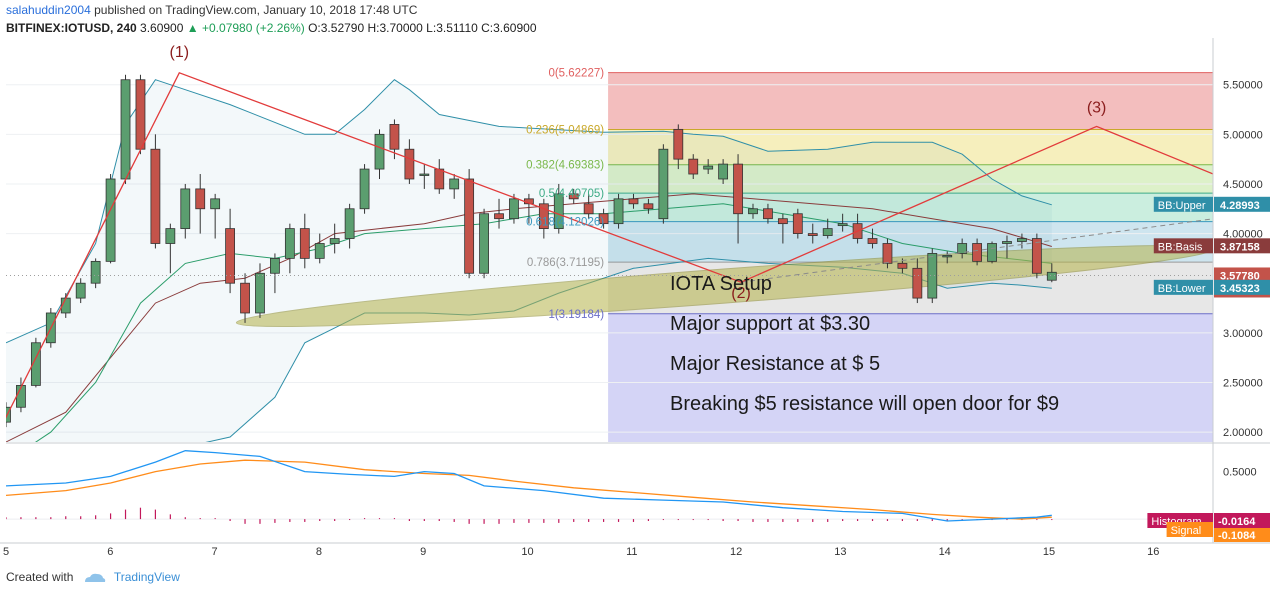 The image size is (1270, 595). What do you see at coordinates (1049, 552) in the screenshot?
I see `time-tick-label: 15` at bounding box center [1049, 552].